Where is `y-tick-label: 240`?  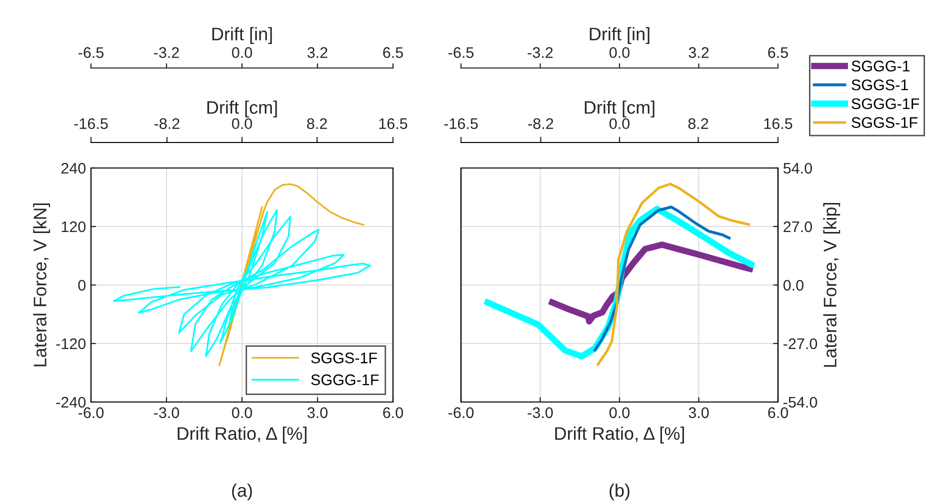 y-tick-label: 240 is located at coordinates (73, 168).